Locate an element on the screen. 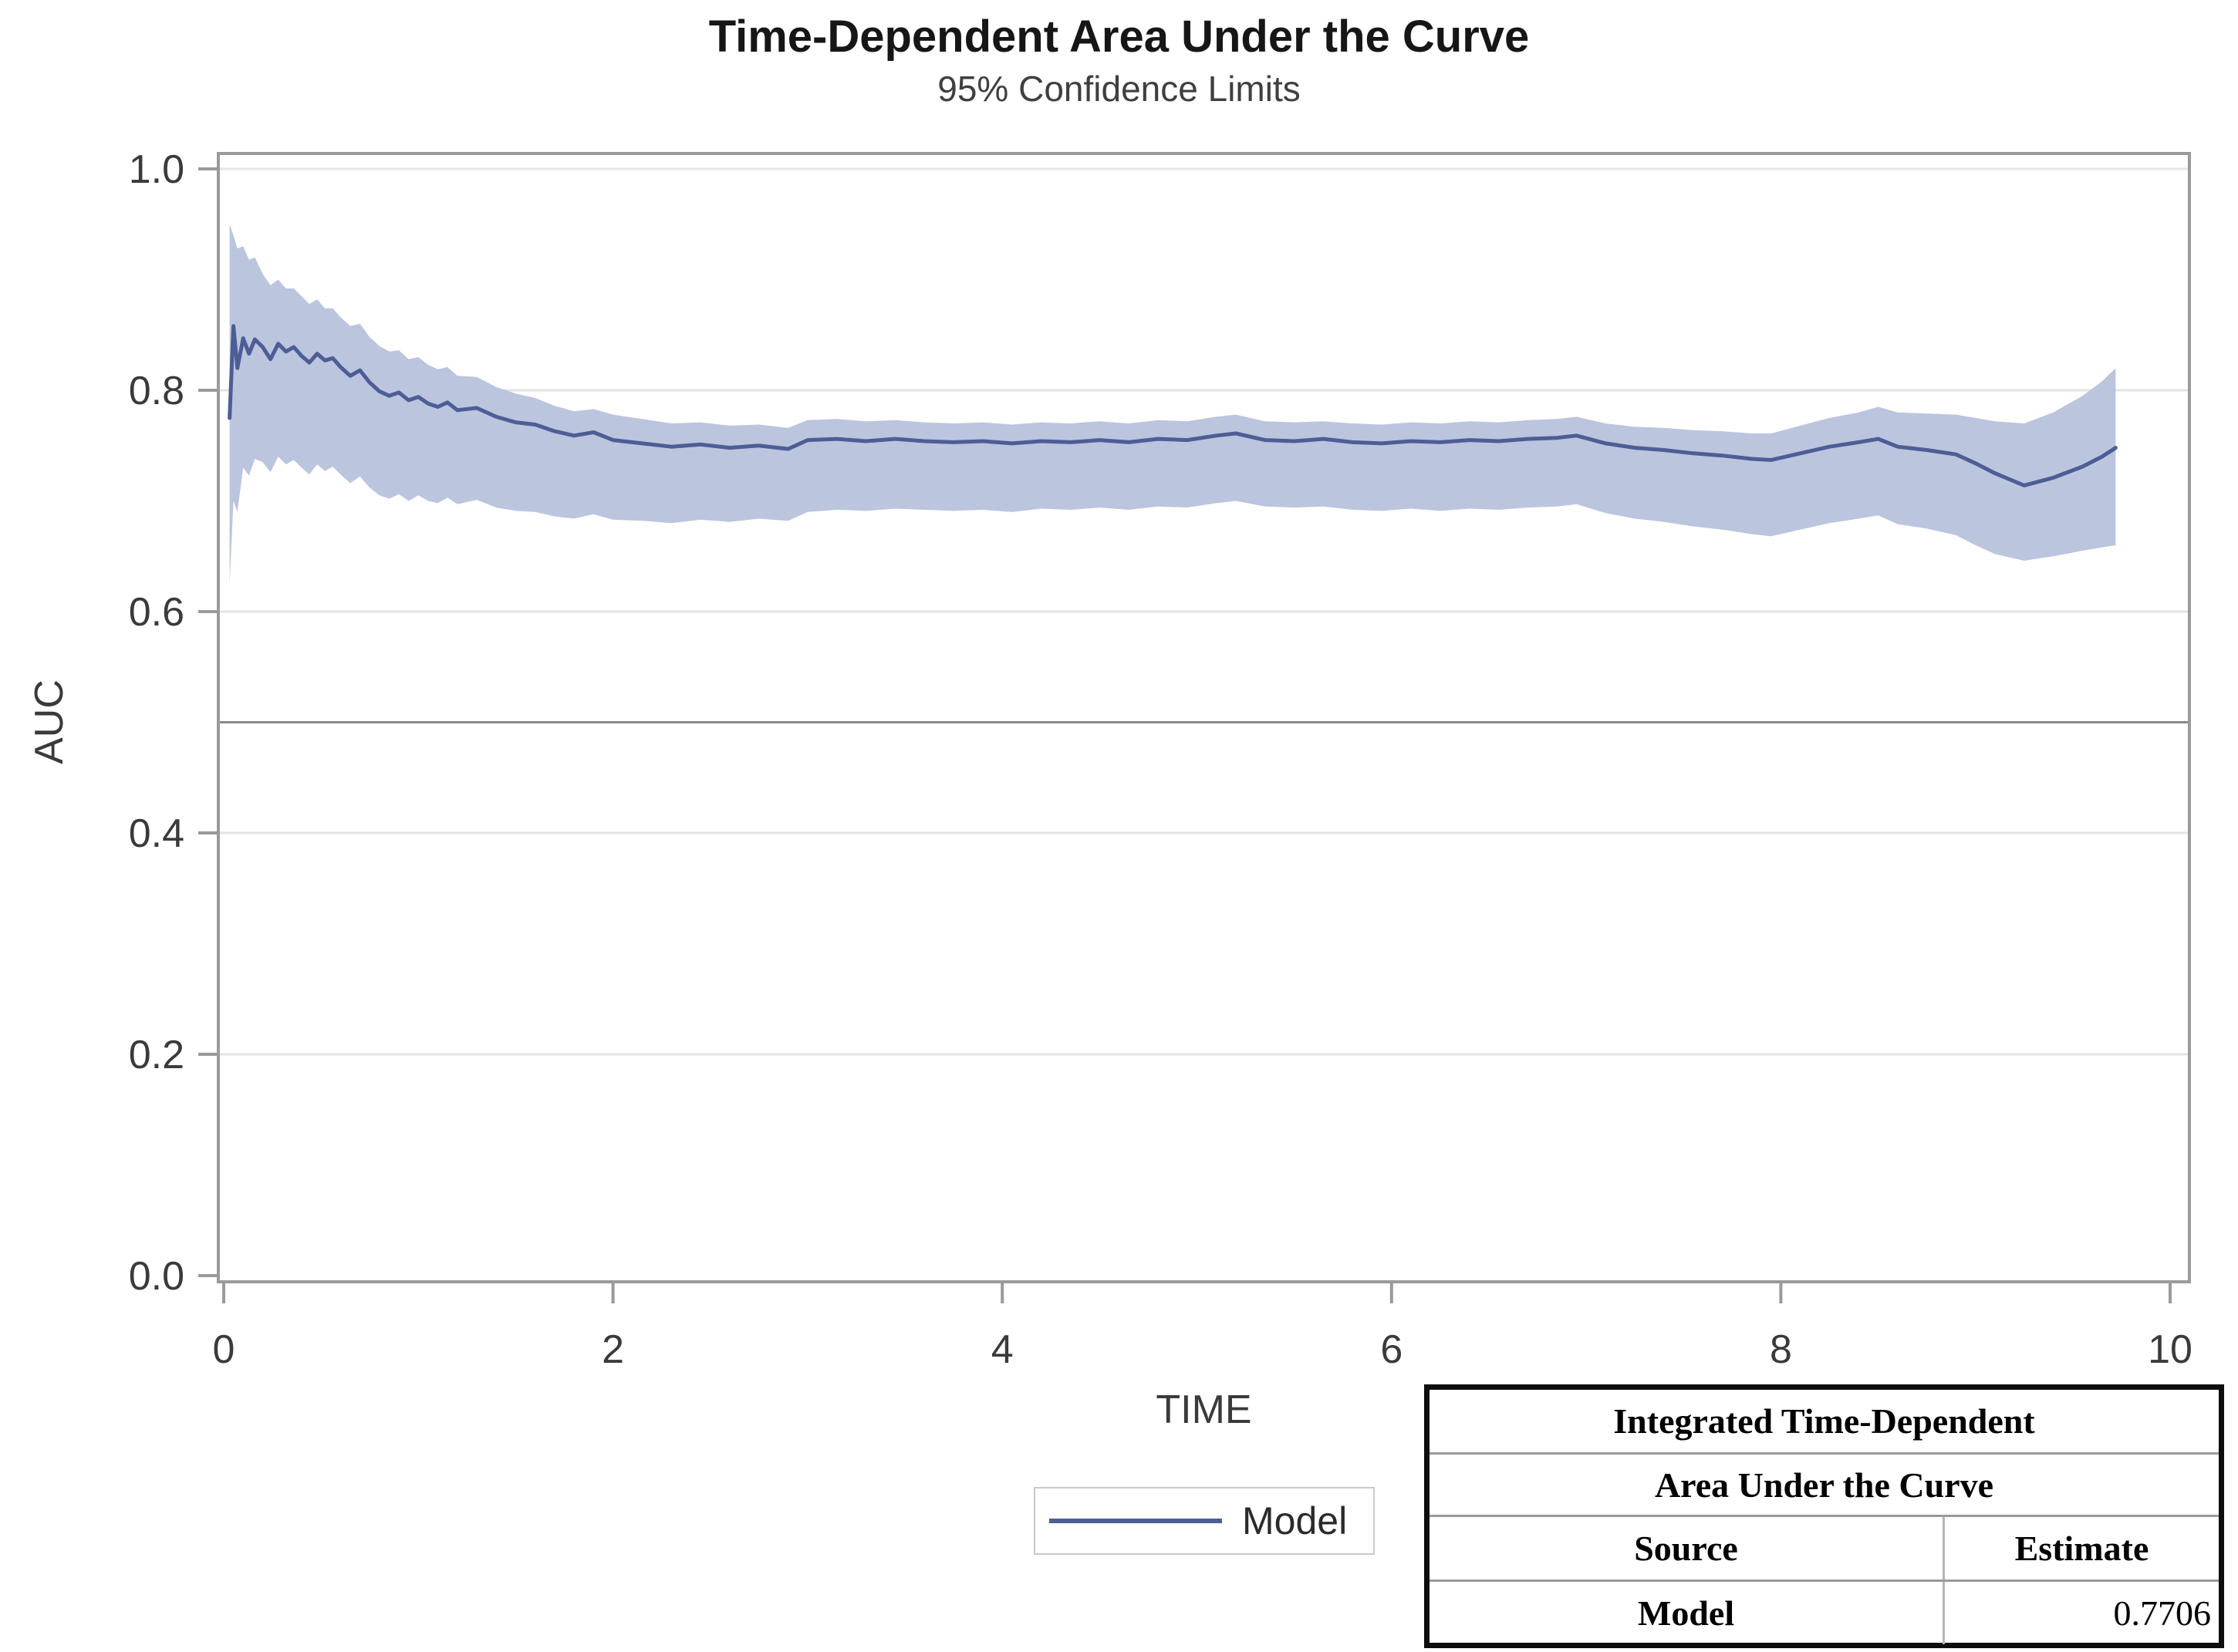 The width and height of the screenshot is (2238, 1652). table-title-line-2: Area Under the Curve is located at coordinates (1824, 1484).